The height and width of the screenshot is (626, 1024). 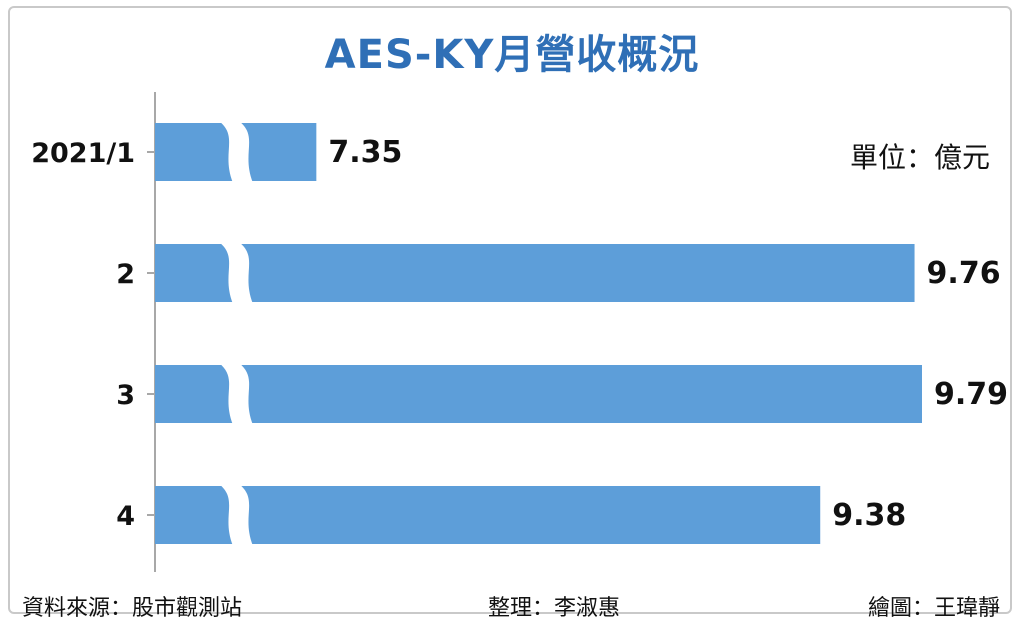 What do you see at coordinates (964, 273) in the screenshot?
I see `value-label: 9.76` at bounding box center [964, 273].